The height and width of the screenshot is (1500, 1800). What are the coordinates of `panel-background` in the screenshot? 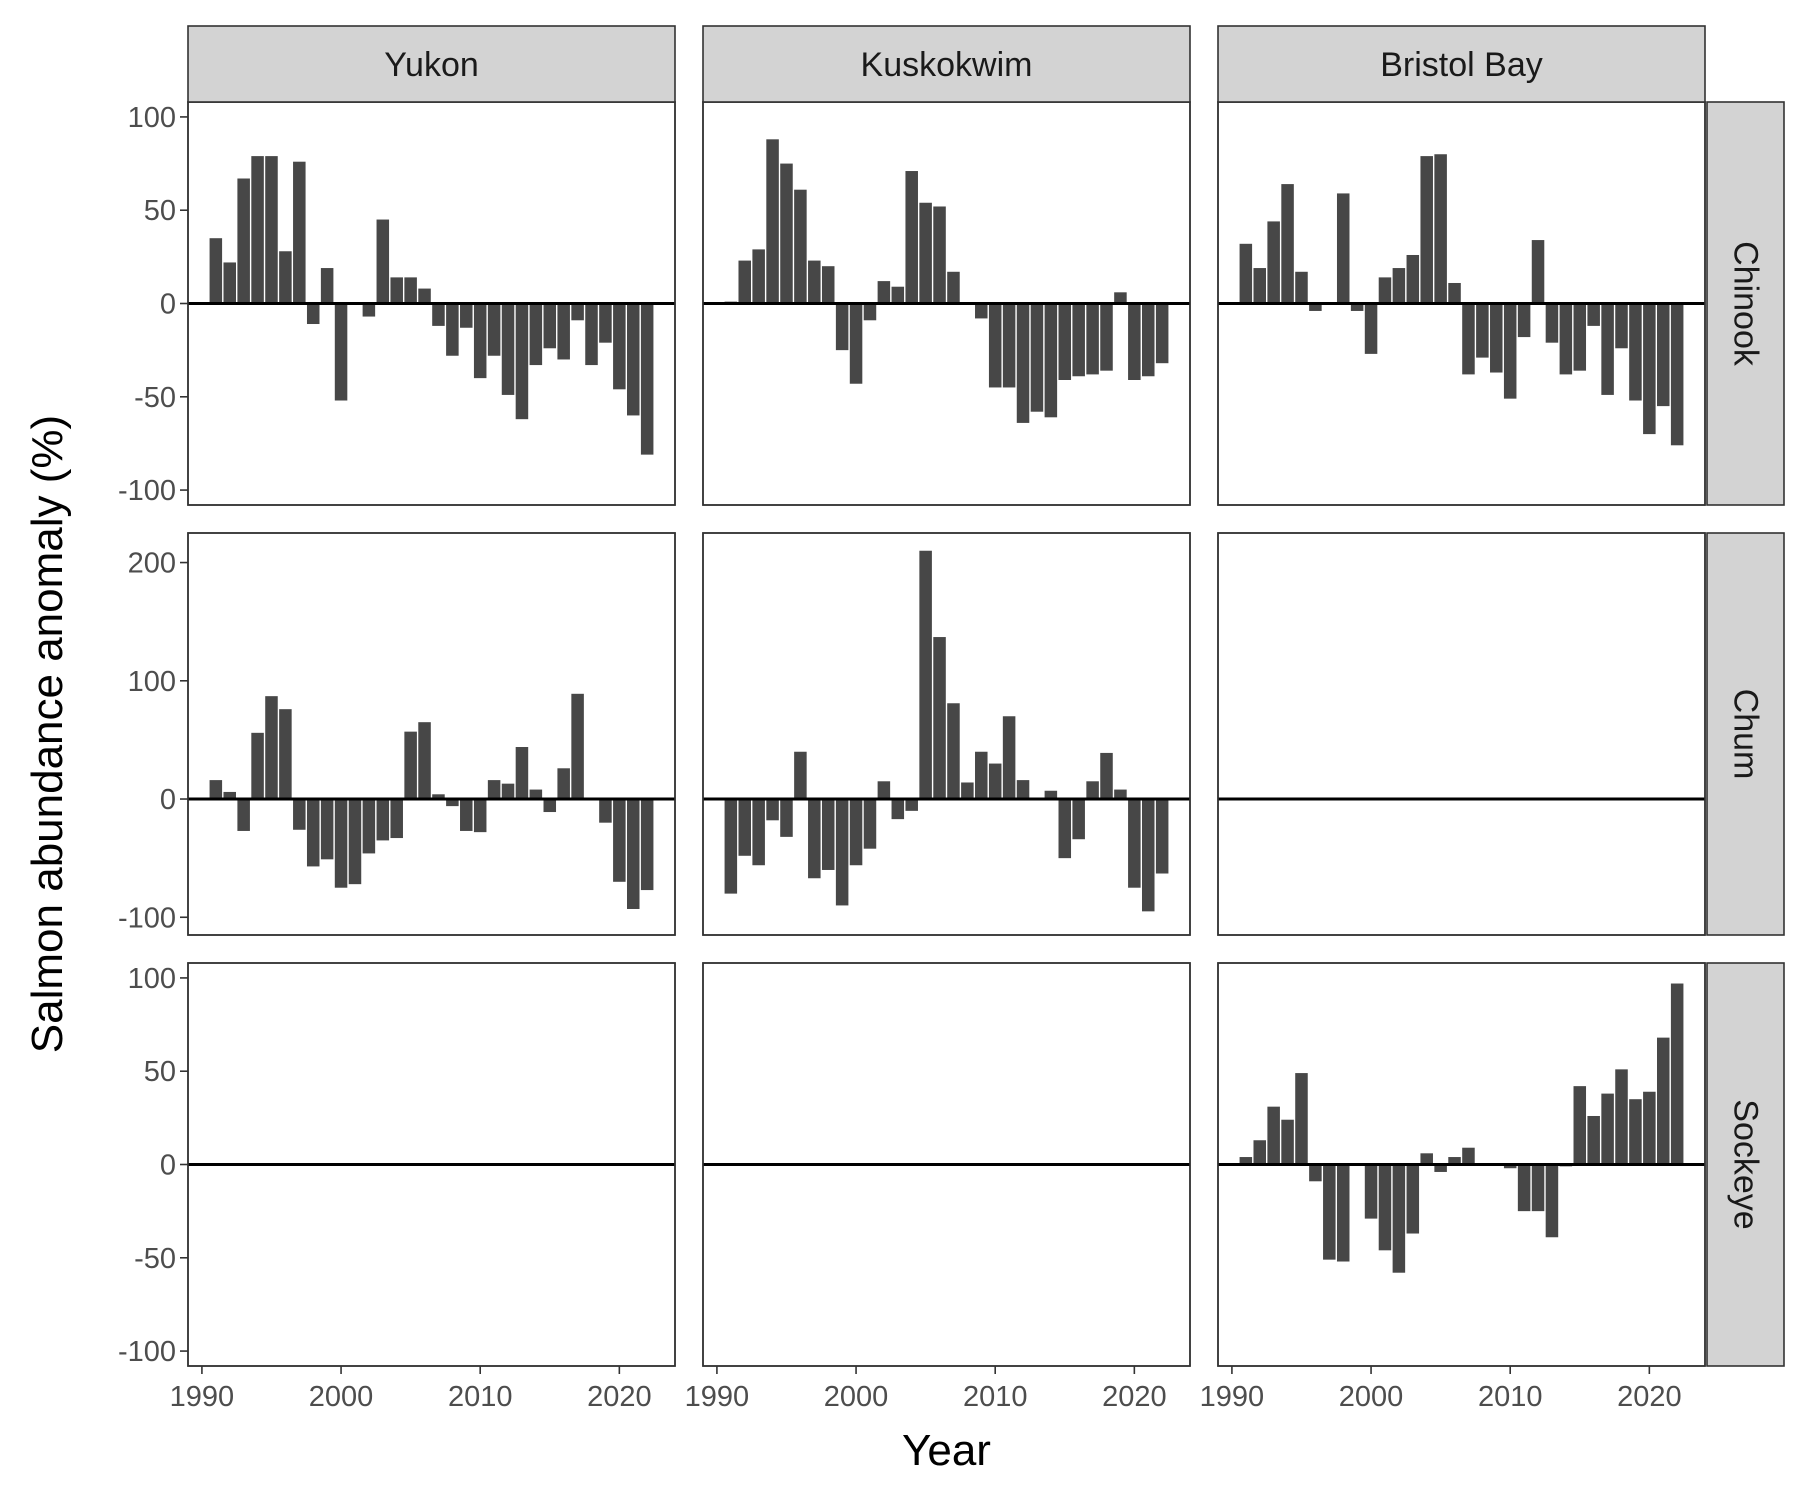 It's located at (946, 734).